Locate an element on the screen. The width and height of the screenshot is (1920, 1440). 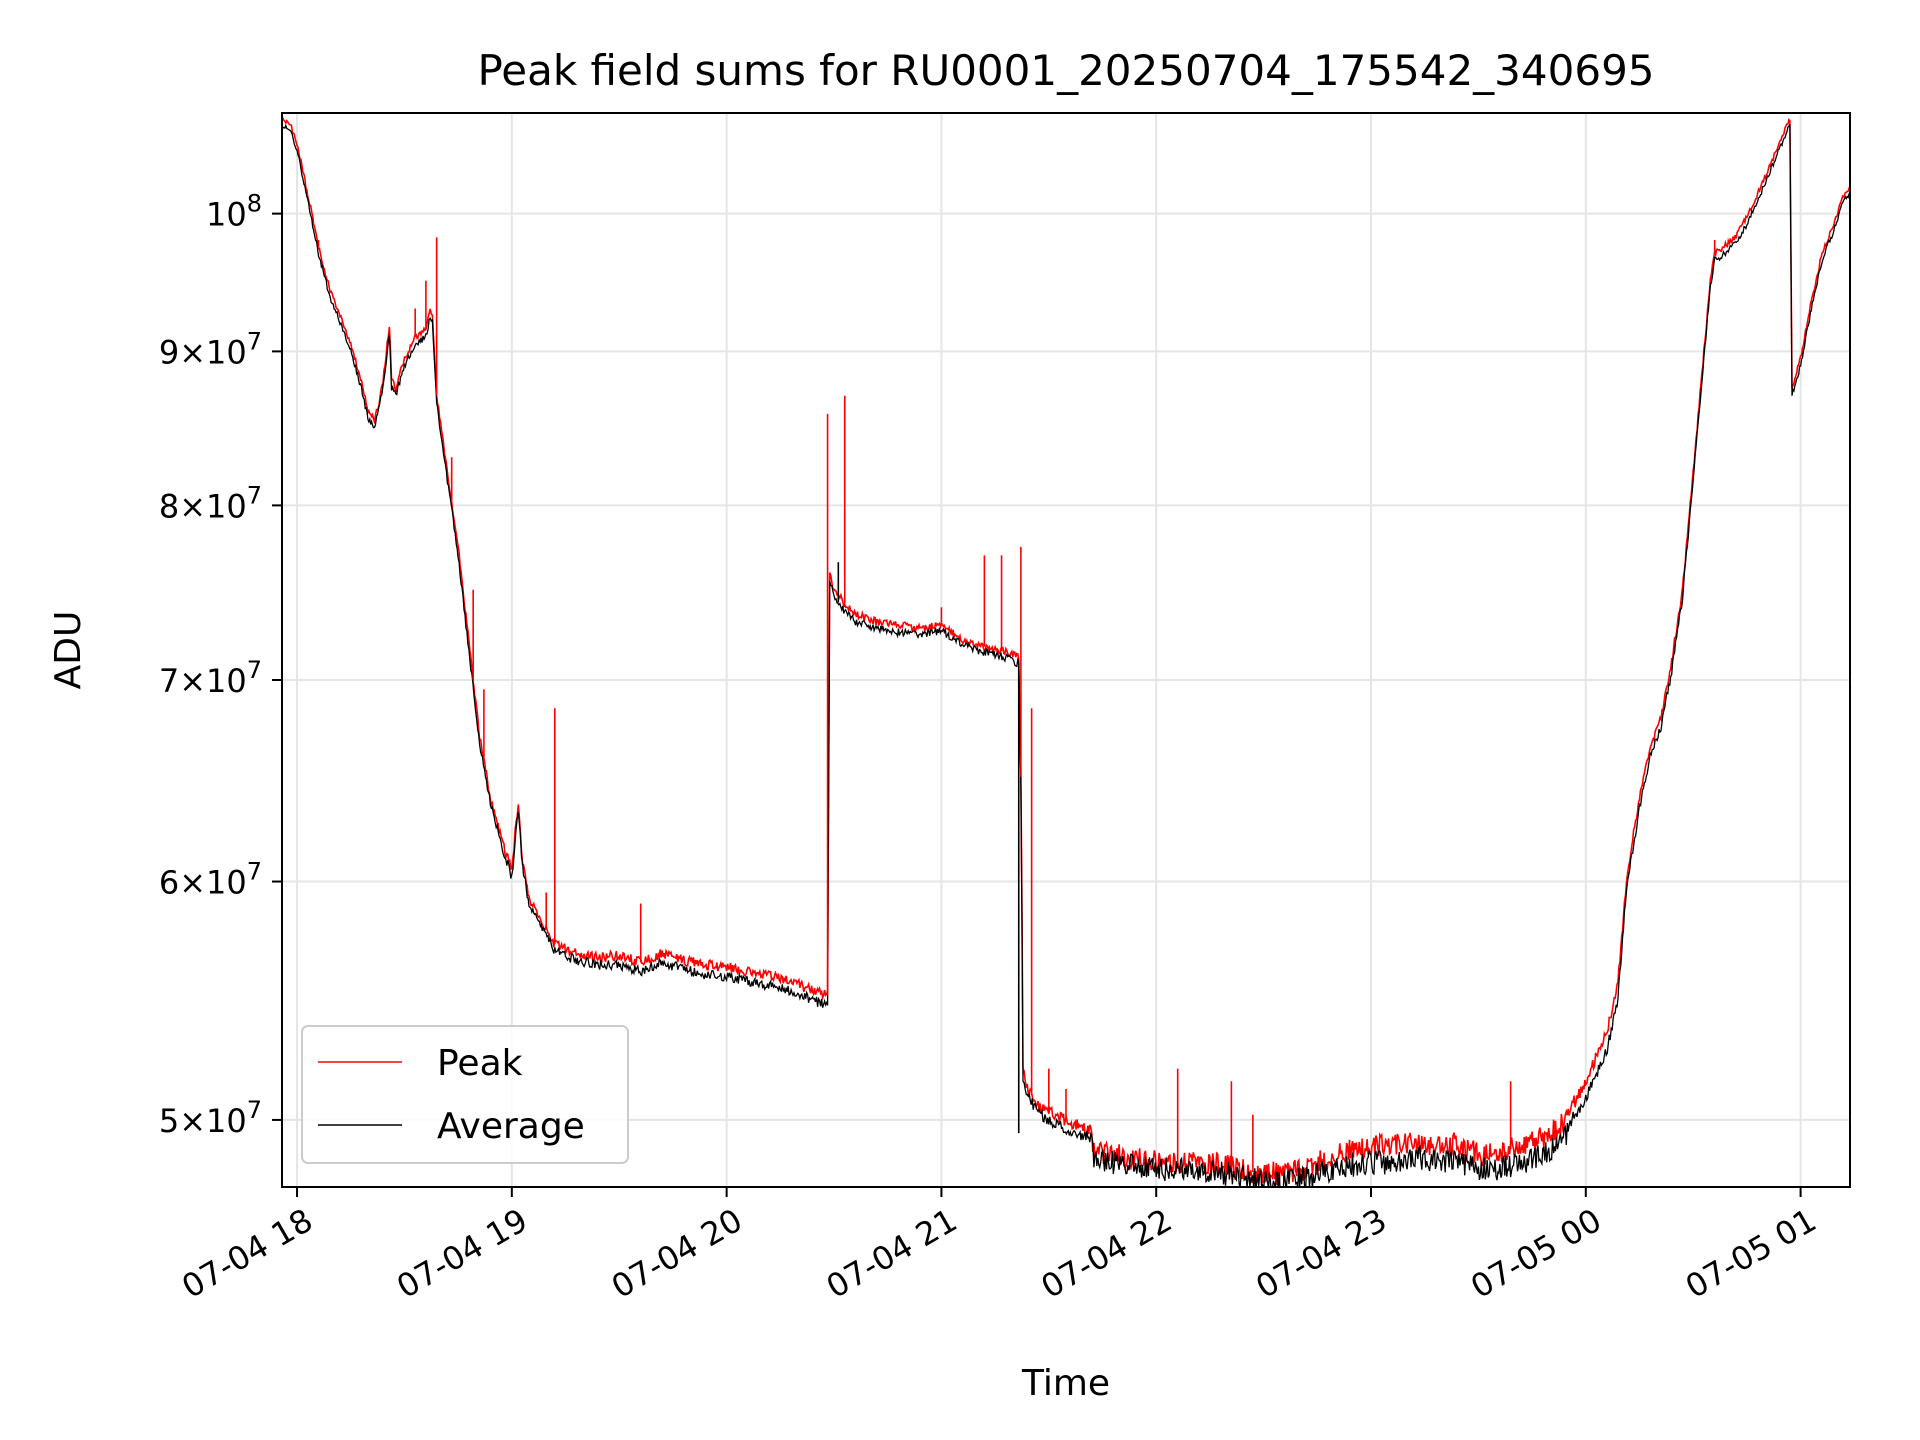
legend-box is located at coordinates (465, 1094).